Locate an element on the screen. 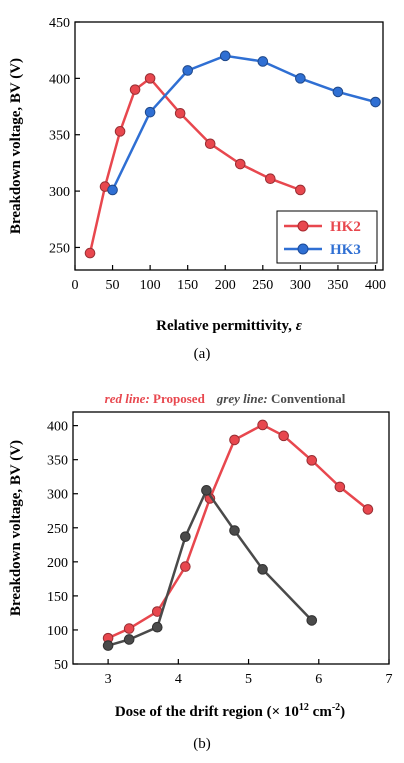 This screenshot has width=404, height=763. x-tick-label-b-2: 5 is located at coordinates (248, 679).